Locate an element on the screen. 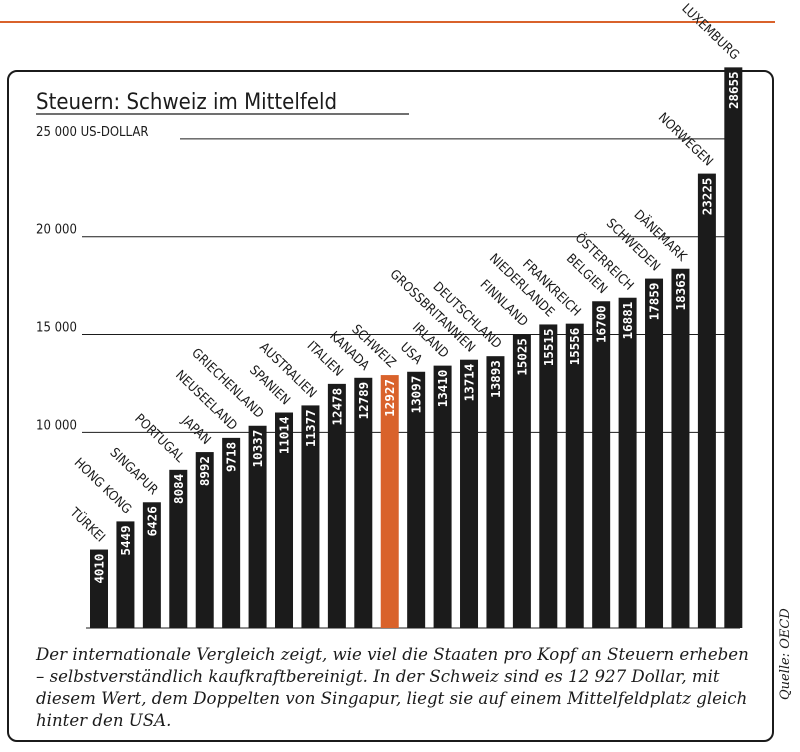 The image size is (800, 752). bar-value-label: 6426 is located at coordinates (151, 521).